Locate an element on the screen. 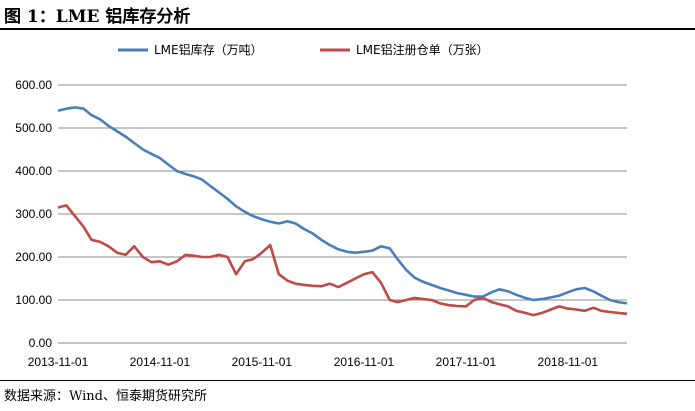 The width and height of the screenshot is (695, 411). y-tick-label: 0.00 is located at coordinates (41, 343).